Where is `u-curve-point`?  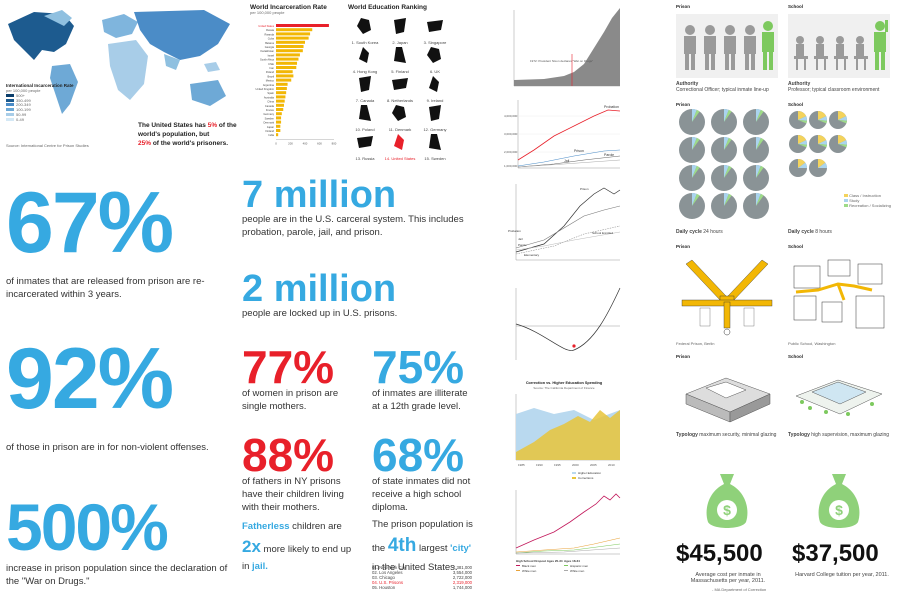 u-curve-point is located at coordinates (574, 346).